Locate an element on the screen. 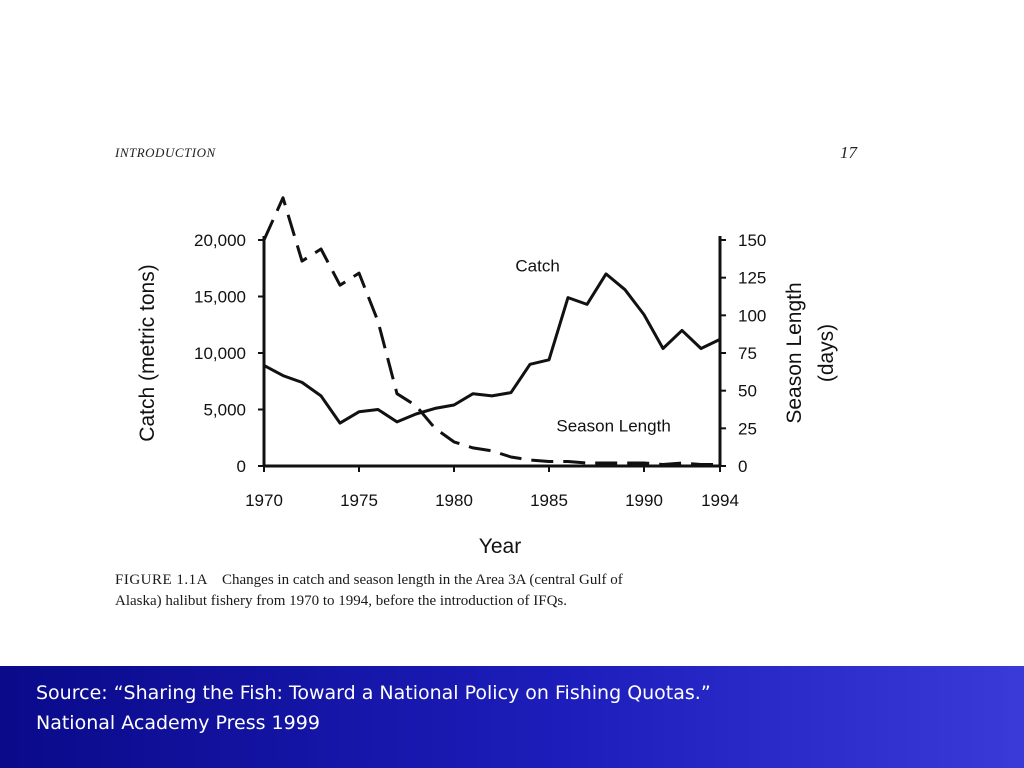  right-axis-title-line-1: Season Length is located at coordinates (794, 352).